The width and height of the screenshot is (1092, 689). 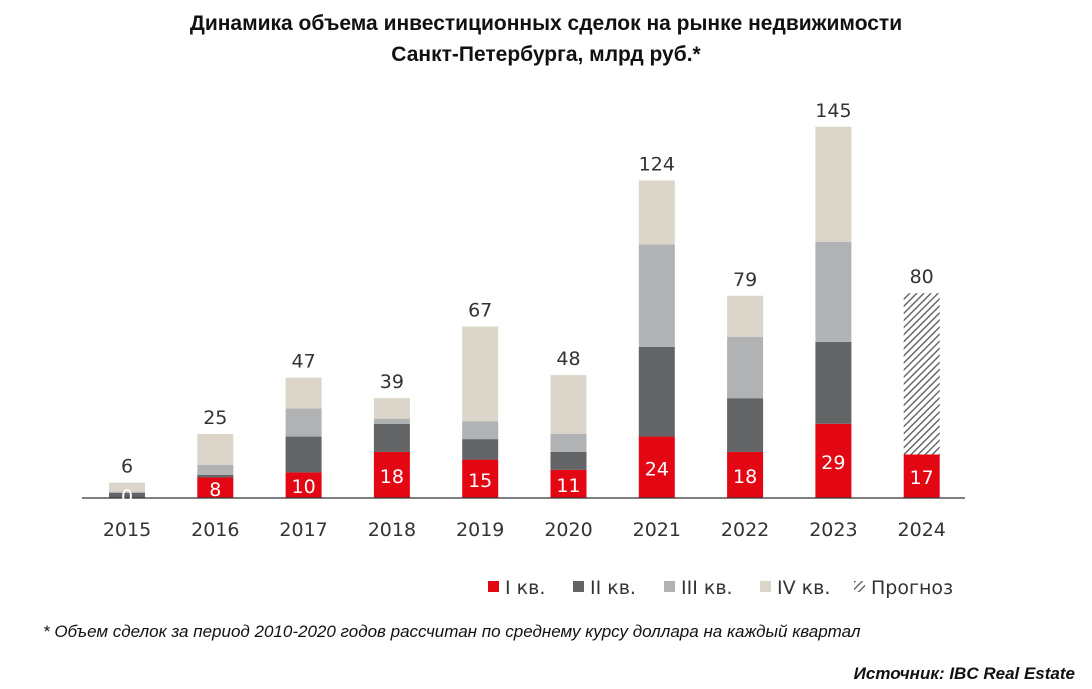 What do you see at coordinates (215, 449) in the screenshot?
I see `bar-2016-q4` at bounding box center [215, 449].